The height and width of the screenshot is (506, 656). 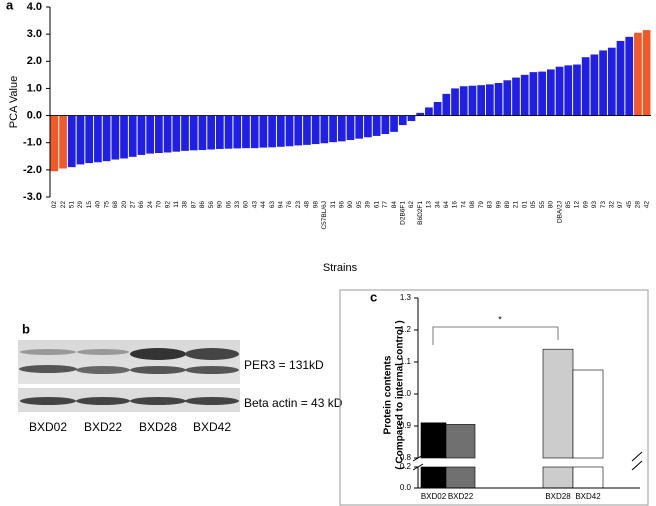 I want to click on x-tick-label: 79, so click(x=481, y=205).